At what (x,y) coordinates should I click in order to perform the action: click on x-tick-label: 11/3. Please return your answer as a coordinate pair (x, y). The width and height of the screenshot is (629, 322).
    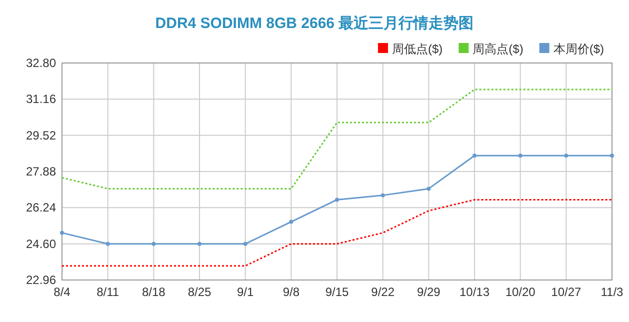
    Looking at the image, I should click on (612, 292).